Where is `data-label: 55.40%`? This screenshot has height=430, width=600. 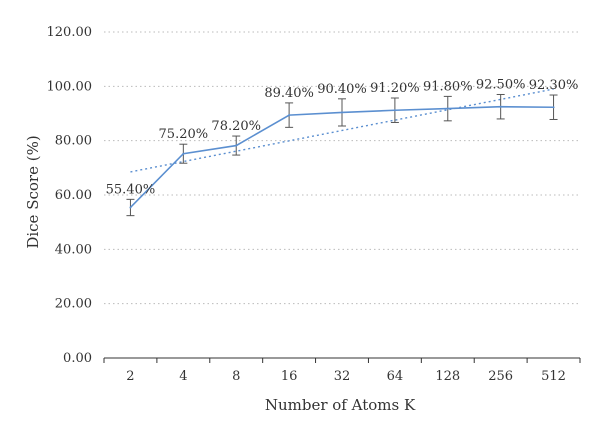
data-label: 55.40% is located at coordinates (131, 189).